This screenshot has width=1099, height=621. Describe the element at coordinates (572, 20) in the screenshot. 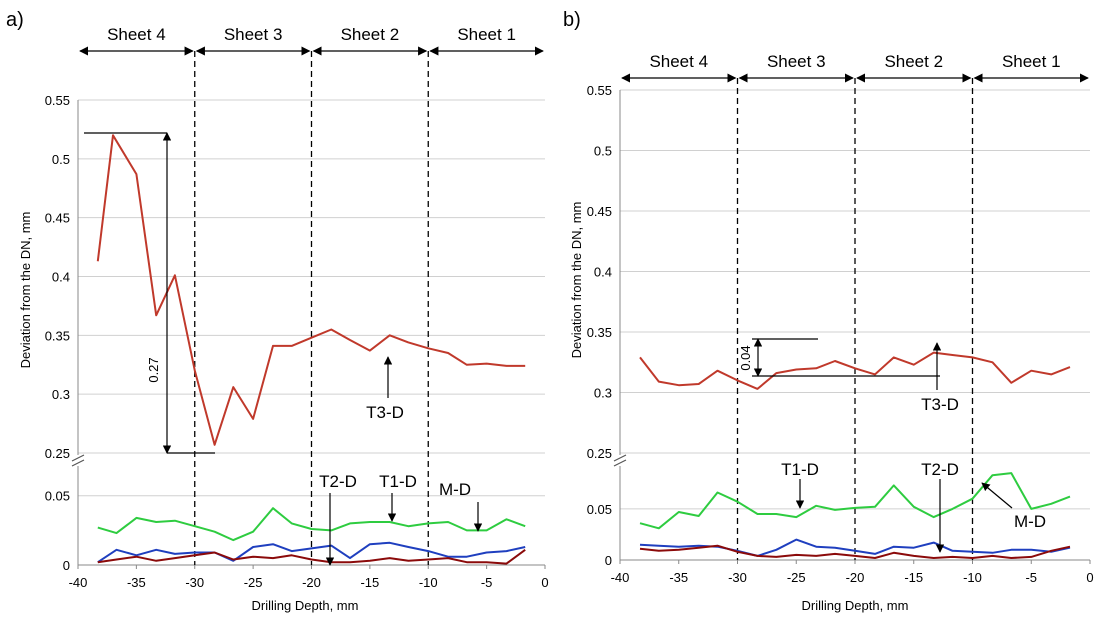

I see `panel-label: b)` at that location.